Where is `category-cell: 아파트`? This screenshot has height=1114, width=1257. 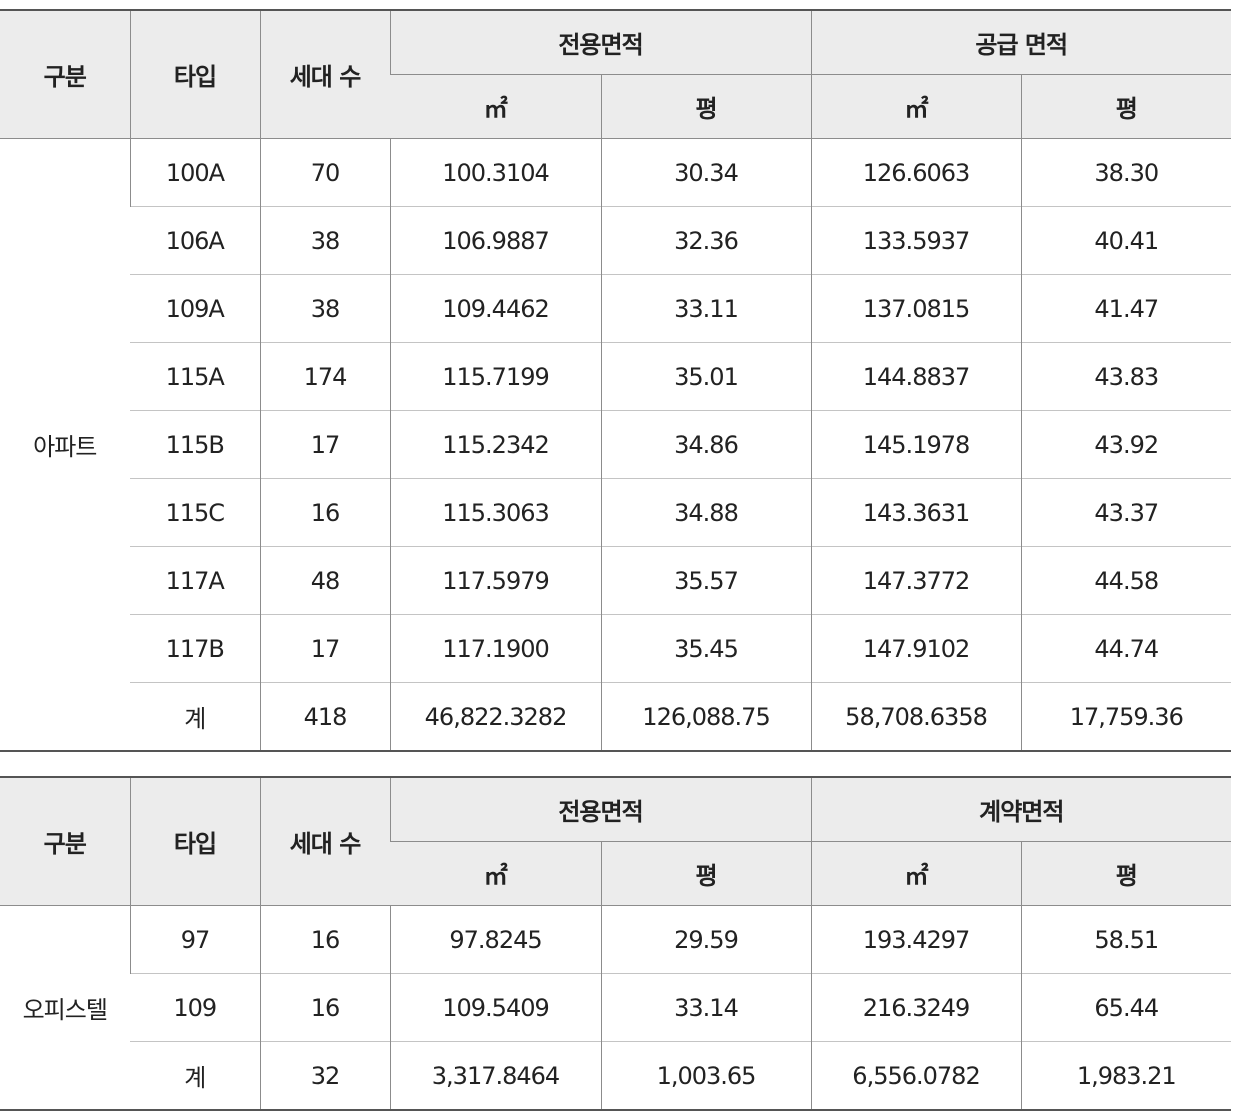 category-cell: 아파트 is located at coordinates (65, 445).